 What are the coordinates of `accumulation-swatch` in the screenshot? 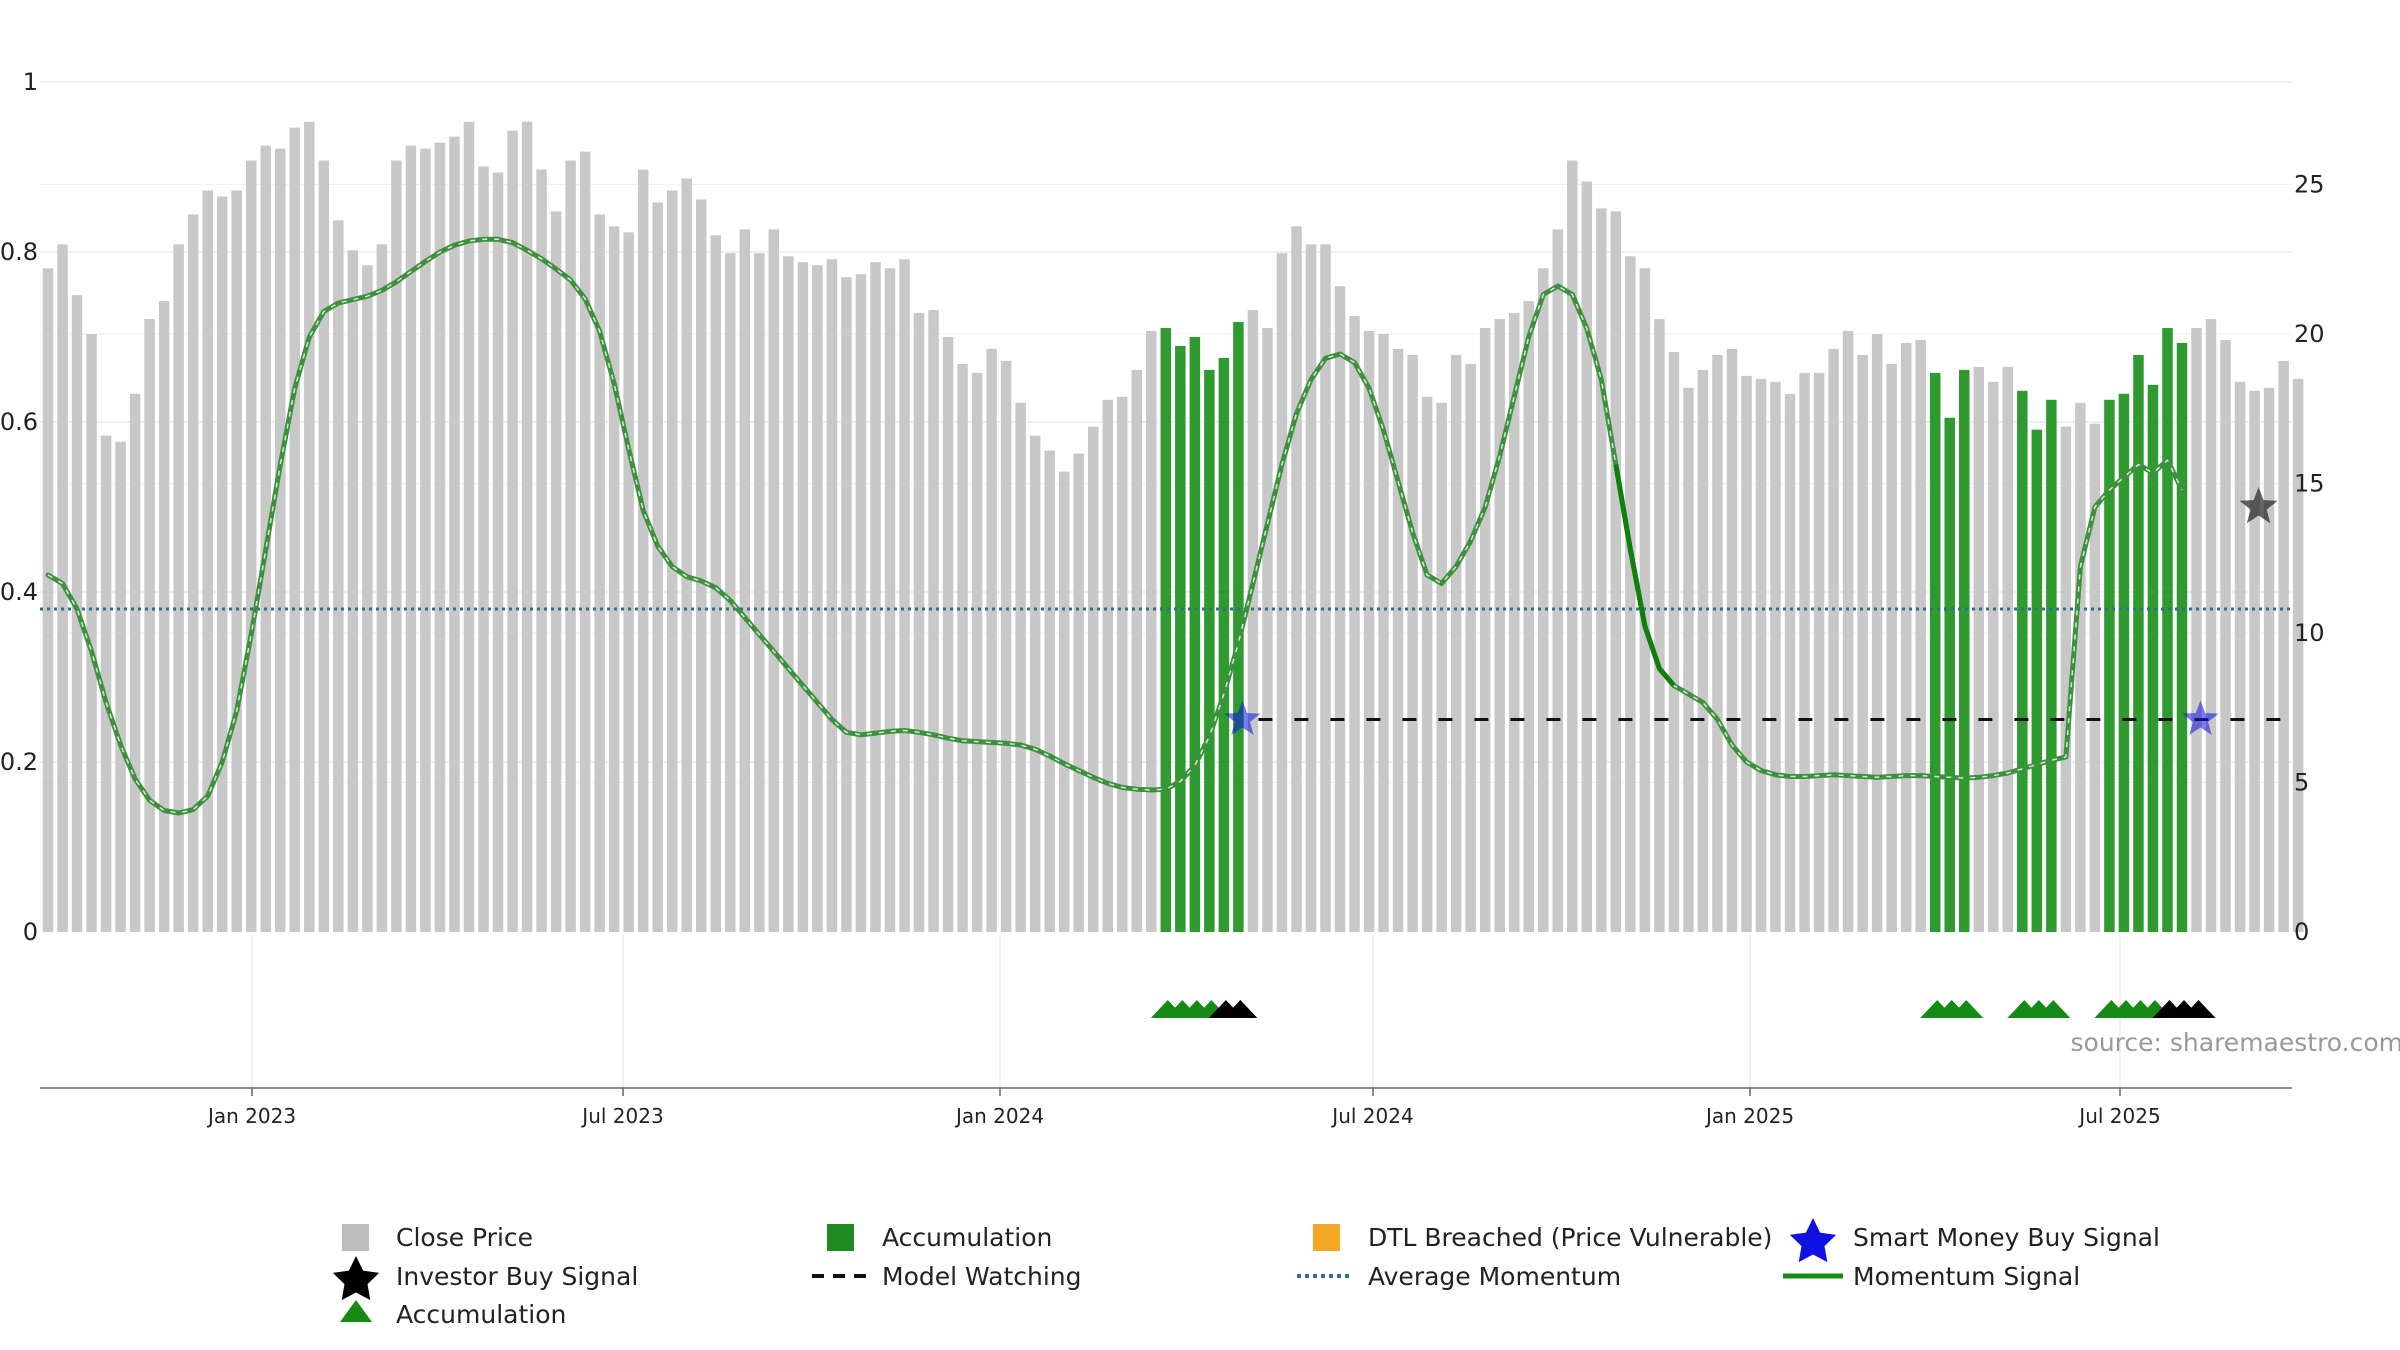 It's located at (840, 1237).